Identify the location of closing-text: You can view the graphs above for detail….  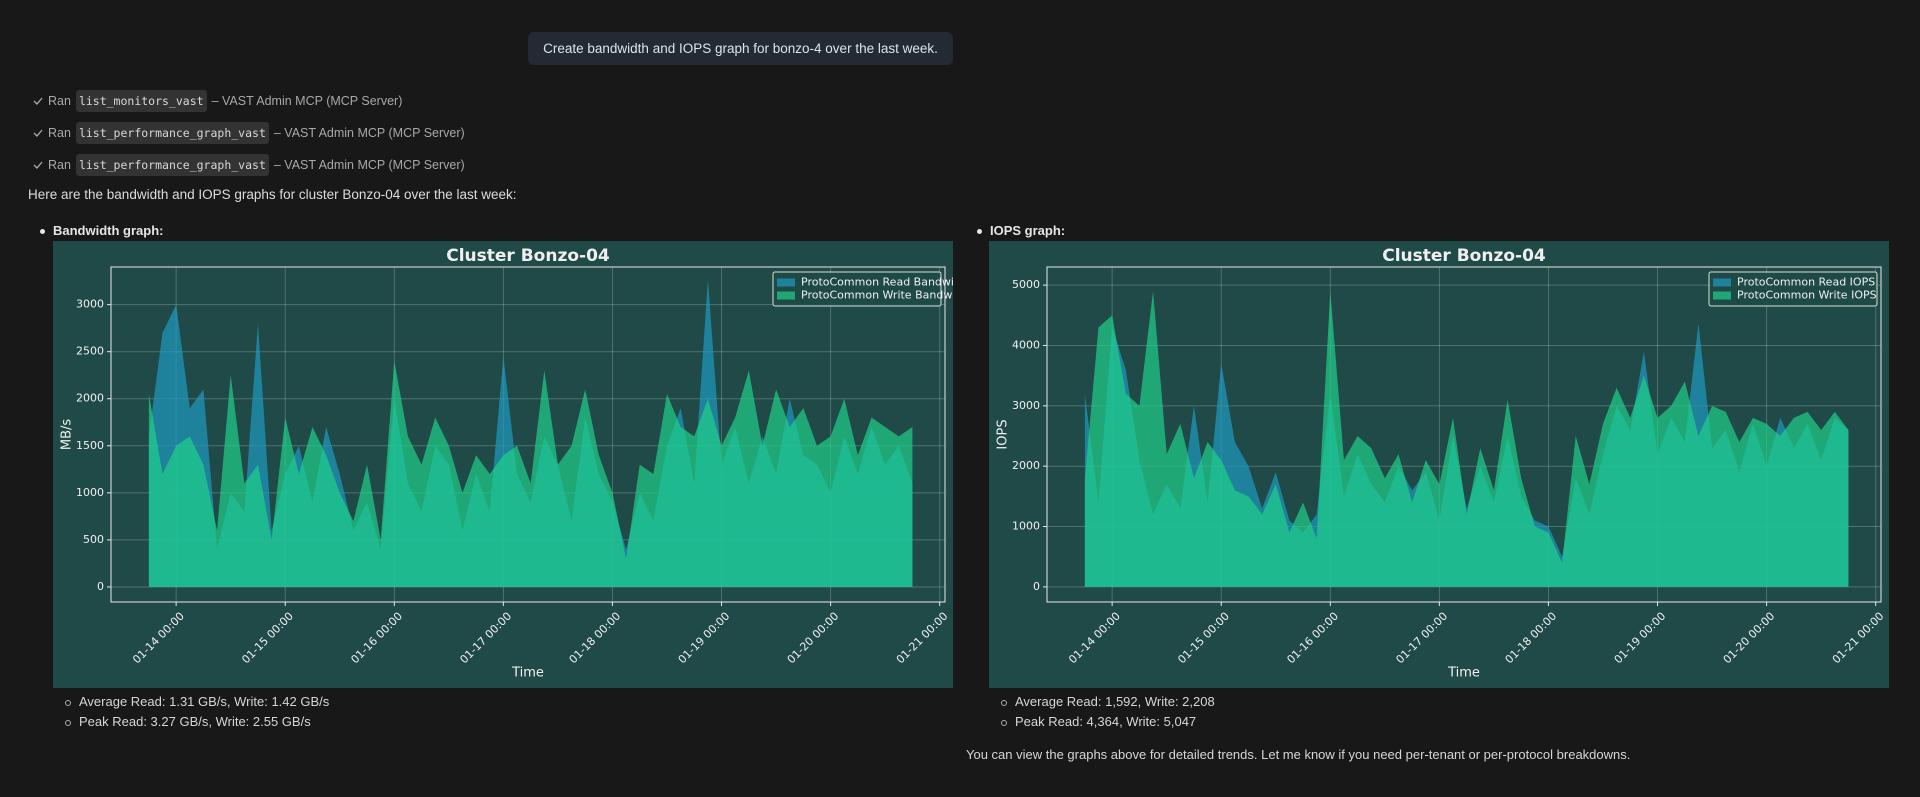
(1298, 754).